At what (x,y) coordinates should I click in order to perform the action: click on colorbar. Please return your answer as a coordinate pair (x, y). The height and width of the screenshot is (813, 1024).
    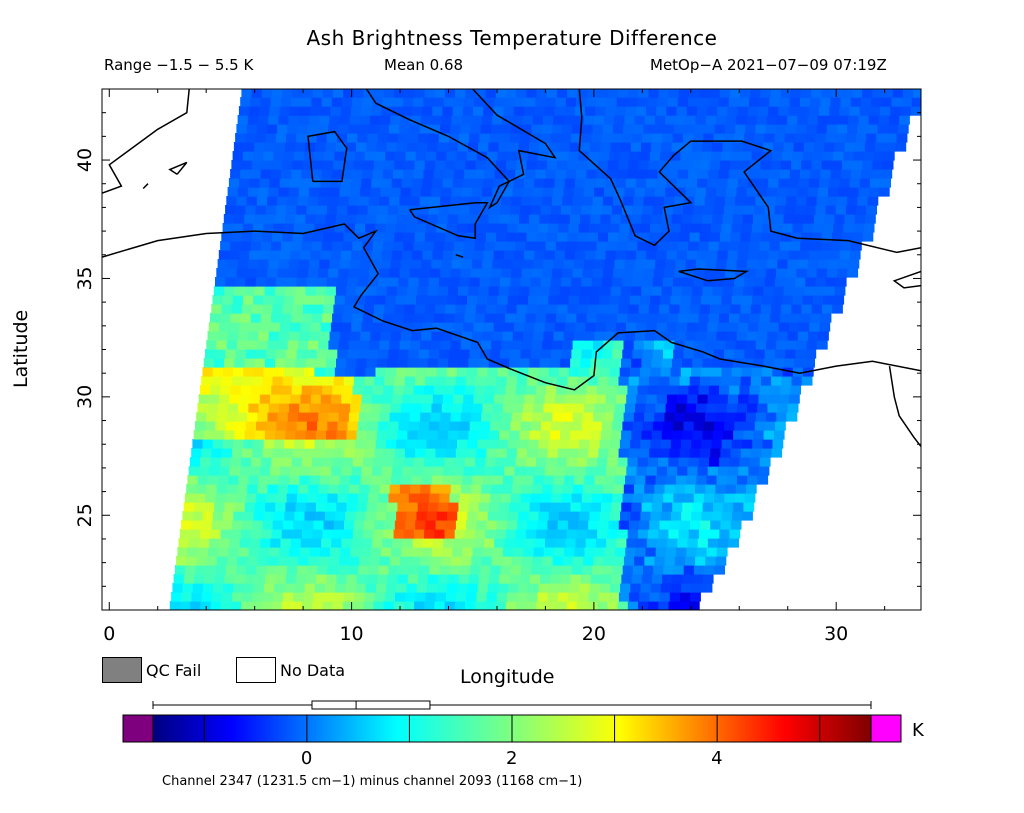
    Looking at the image, I should click on (512, 721).